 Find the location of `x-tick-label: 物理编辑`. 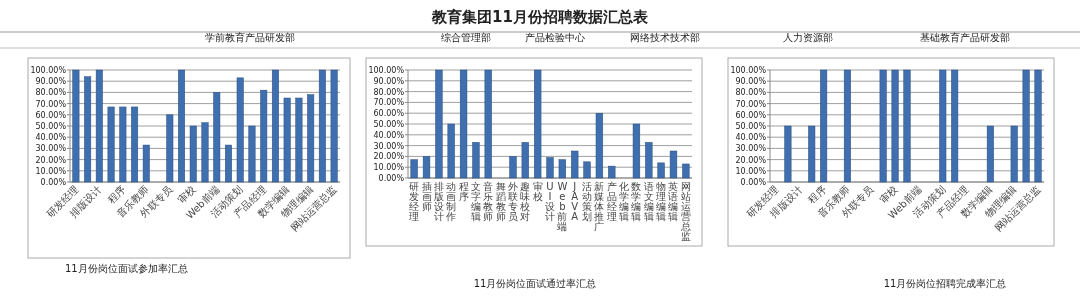

x-tick-label: 物理编辑 is located at coordinates (661, 201).